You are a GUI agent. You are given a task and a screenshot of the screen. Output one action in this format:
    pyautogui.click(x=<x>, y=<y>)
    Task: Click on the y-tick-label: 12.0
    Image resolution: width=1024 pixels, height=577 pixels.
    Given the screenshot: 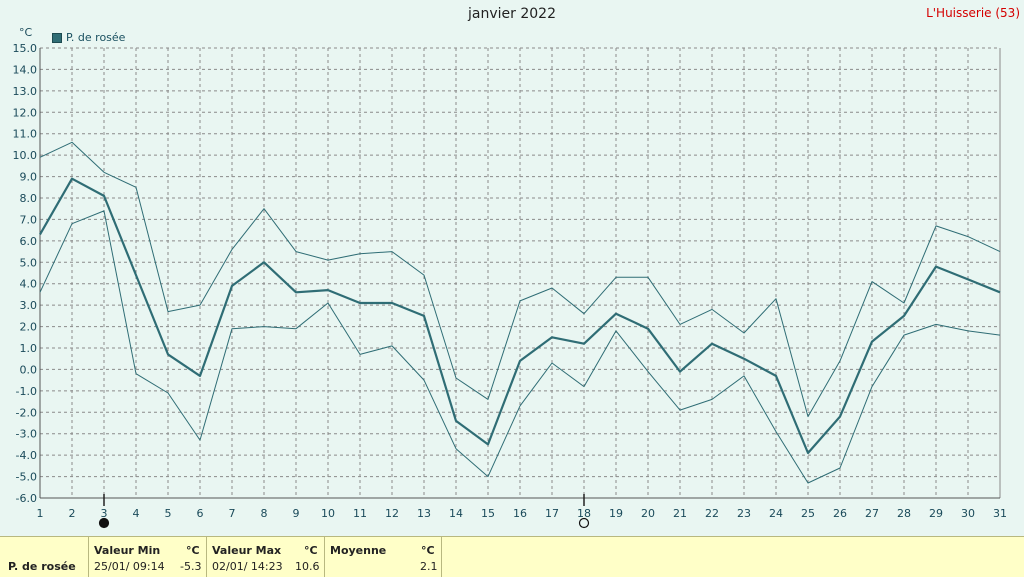 What is the action you would take?
    pyautogui.click(x=25, y=112)
    